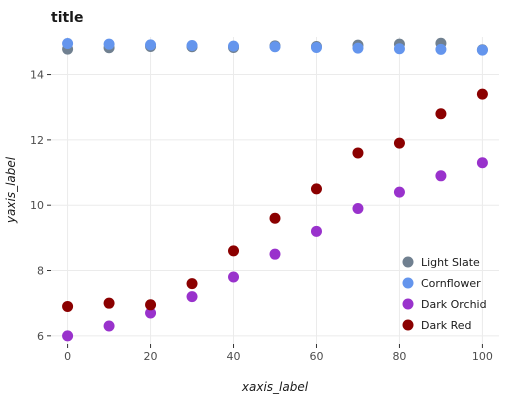 The width and height of the screenshot is (505, 400). Describe the element at coordinates (40, 271) in the screenshot. I see `y-tick-label: 8` at that location.